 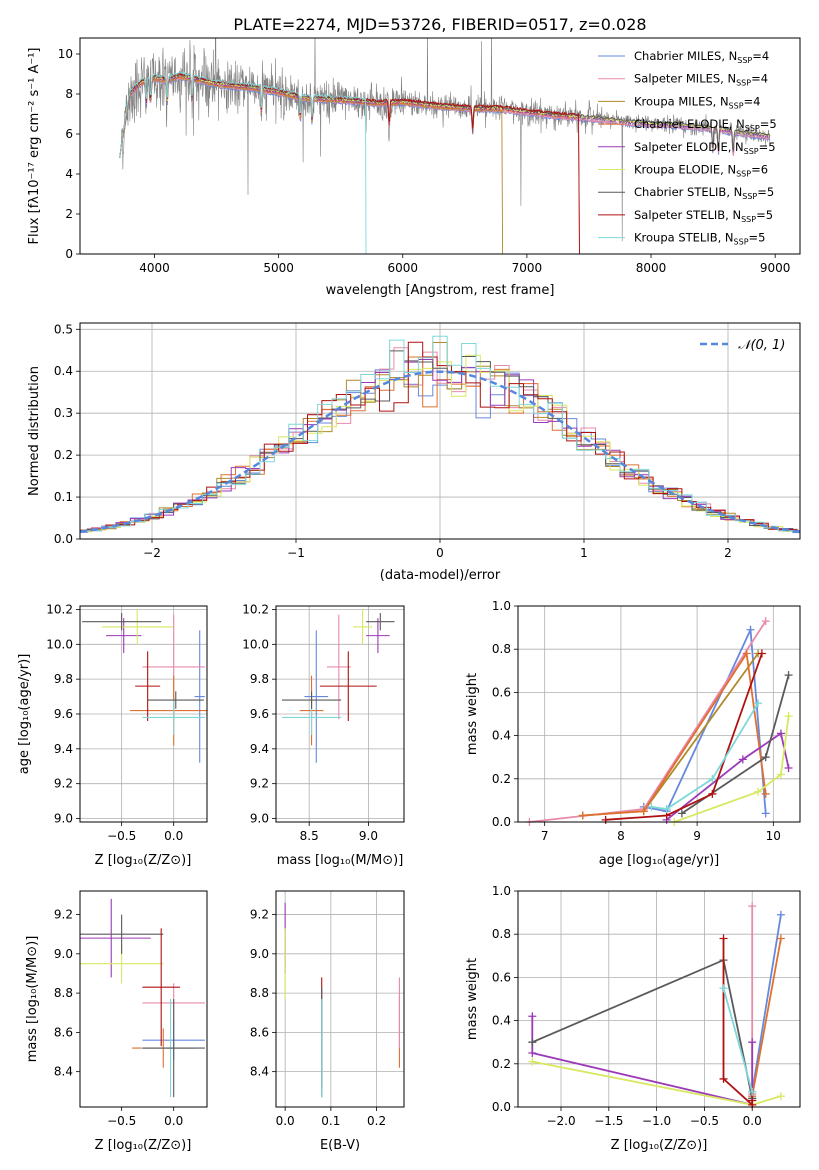 I want to click on y-tick-label: 8.4, so click(x=63, y=1072).